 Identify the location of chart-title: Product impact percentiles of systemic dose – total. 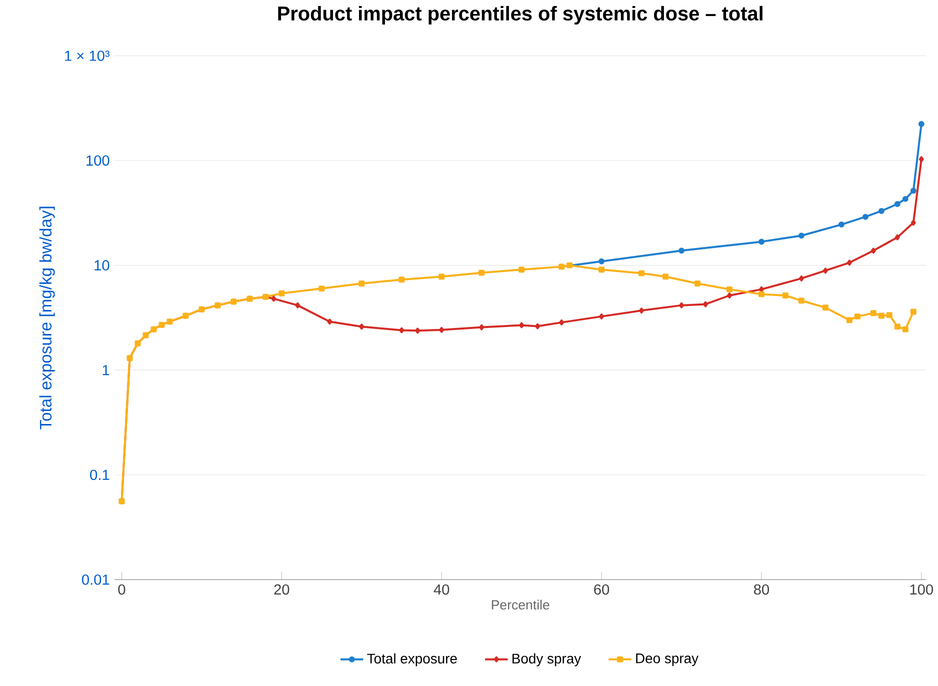
(520, 15).